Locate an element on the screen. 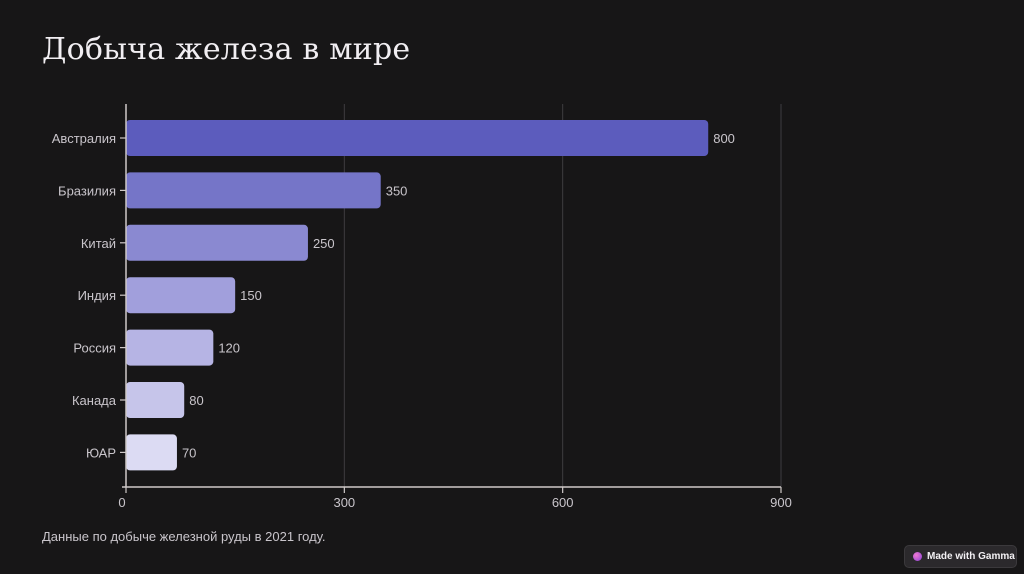 The width and height of the screenshot is (1024, 574). category-label: Канада is located at coordinates (94, 400).